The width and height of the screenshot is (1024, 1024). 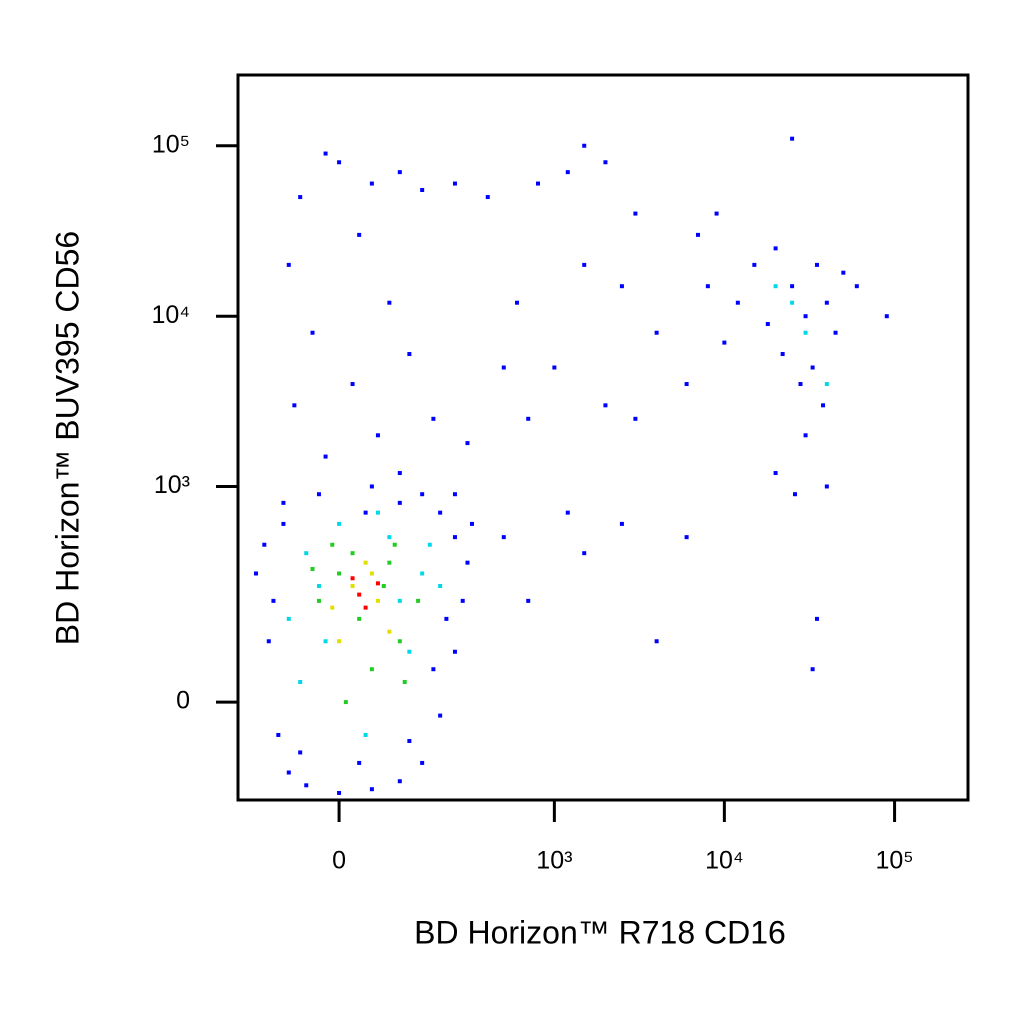 I want to click on y-tick-label: 10³, so click(x=172, y=485).